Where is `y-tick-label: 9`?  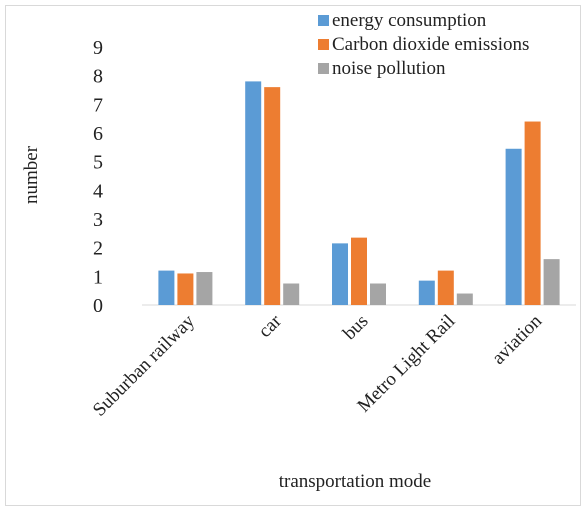 y-tick-label: 9 is located at coordinates (98, 48).